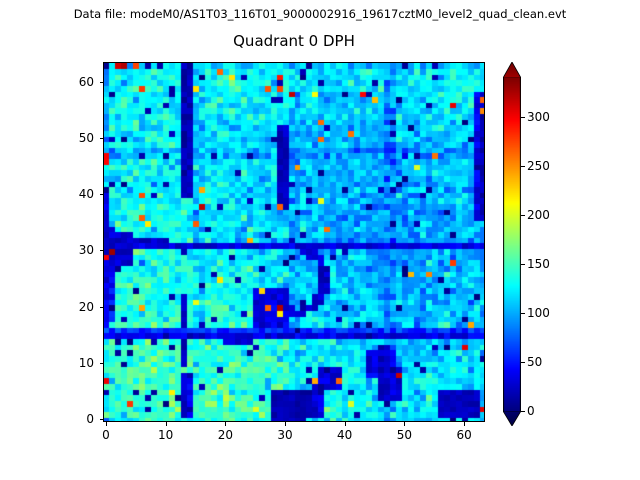 This screenshot has width=640, height=480. Describe the element at coordinates (86, 250) in the screenshot. I see `y-tick-label: 30` at that location.